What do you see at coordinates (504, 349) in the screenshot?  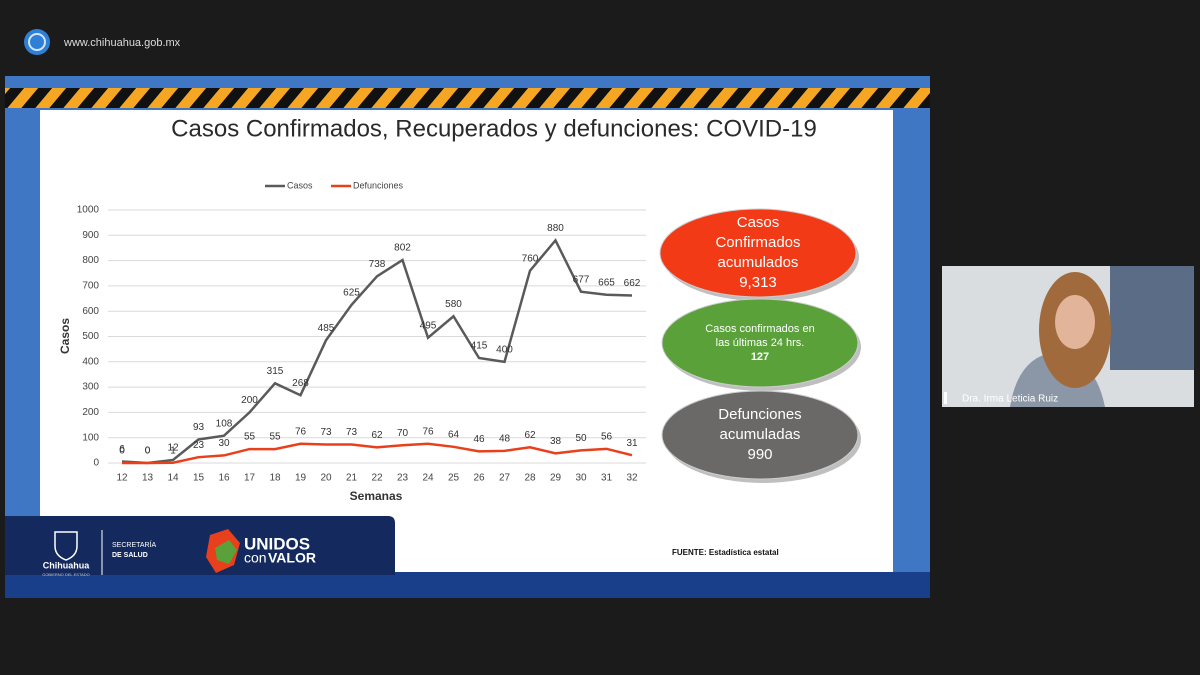 I see `data-label: 400` at bounding box center [504, 349].